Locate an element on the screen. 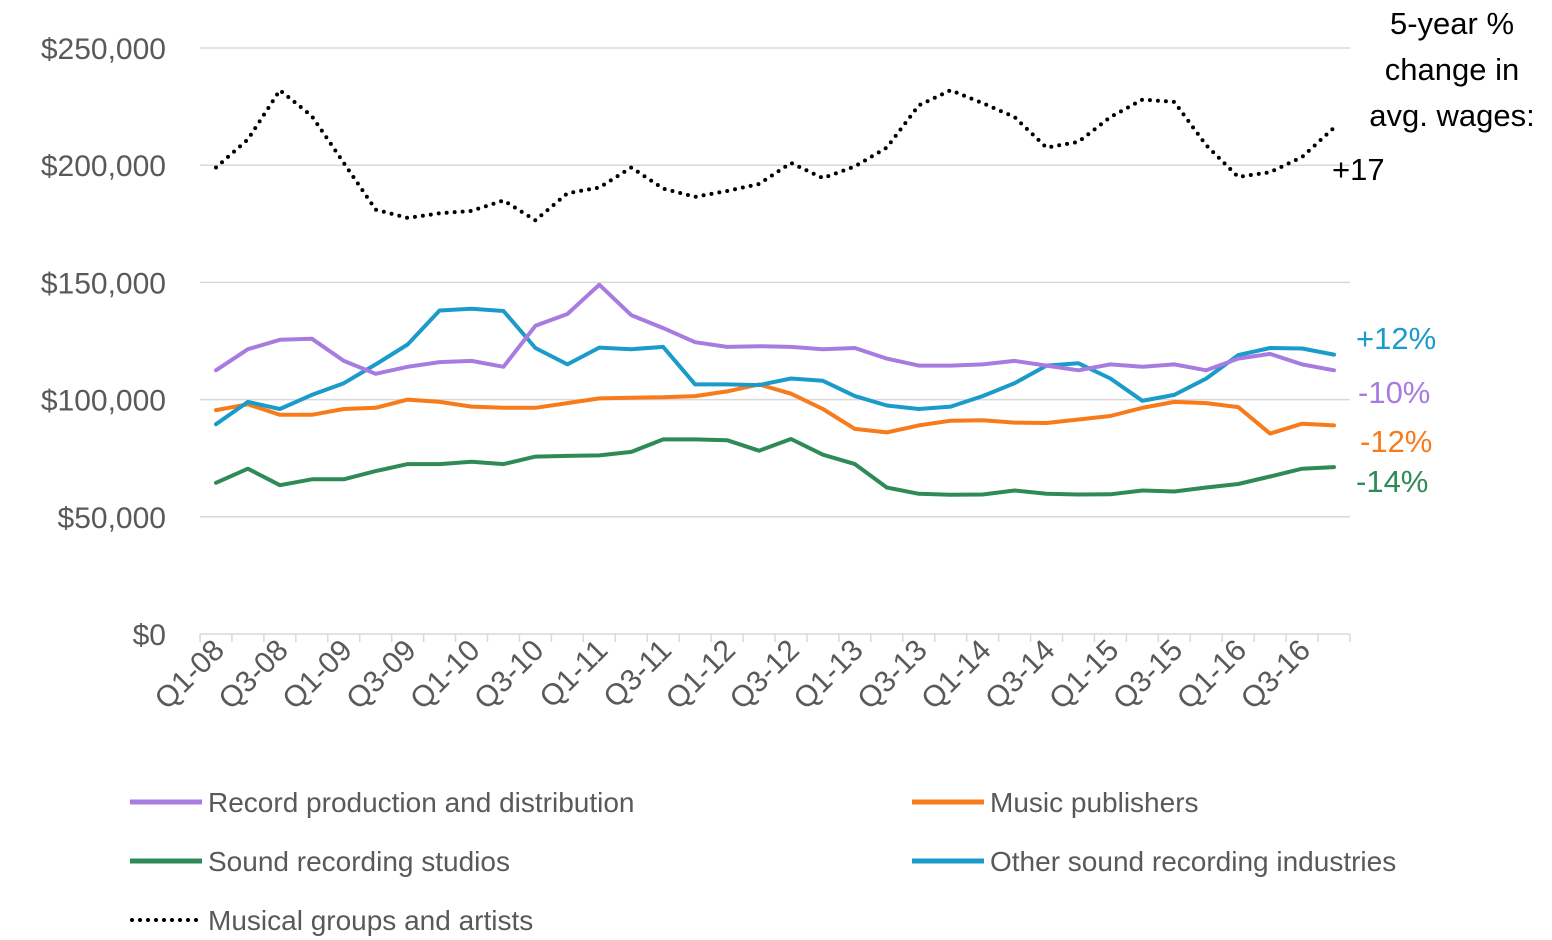 This screenshot has height=940, width=1552. series-line-other-sound-recording-industries is located at coordinates (775, 366).